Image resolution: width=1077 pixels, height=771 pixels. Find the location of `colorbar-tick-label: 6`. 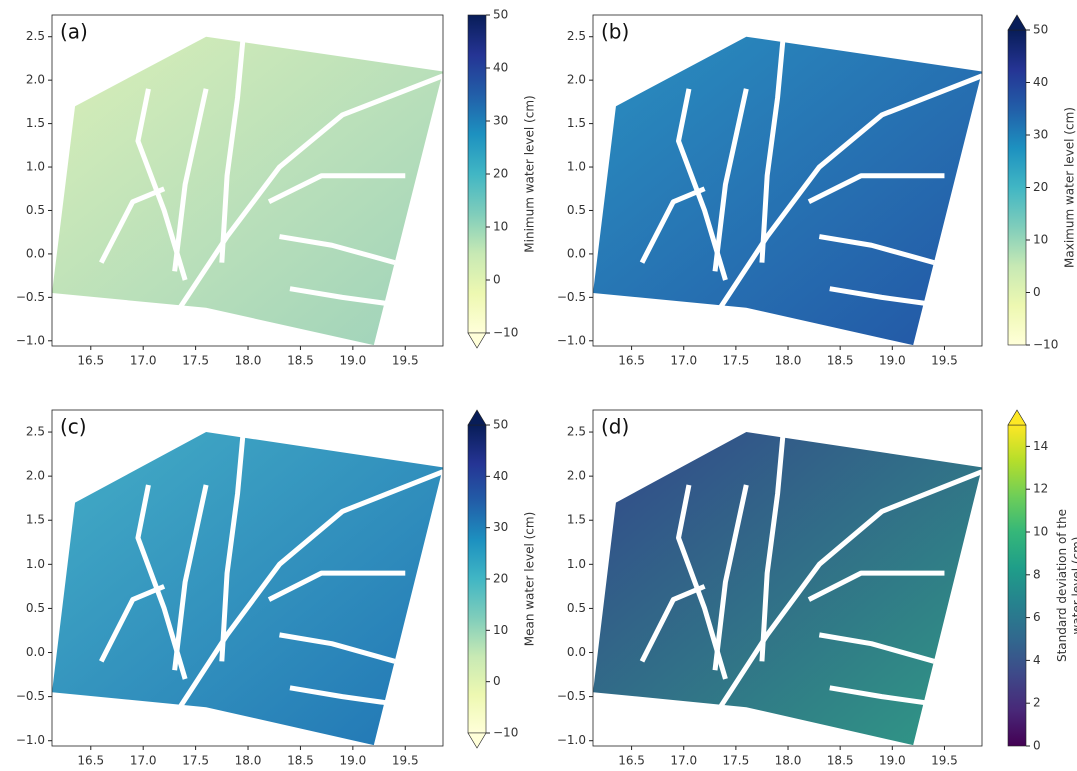

colorbar-tick-label: 6 is located at coordinates (1037, 617).